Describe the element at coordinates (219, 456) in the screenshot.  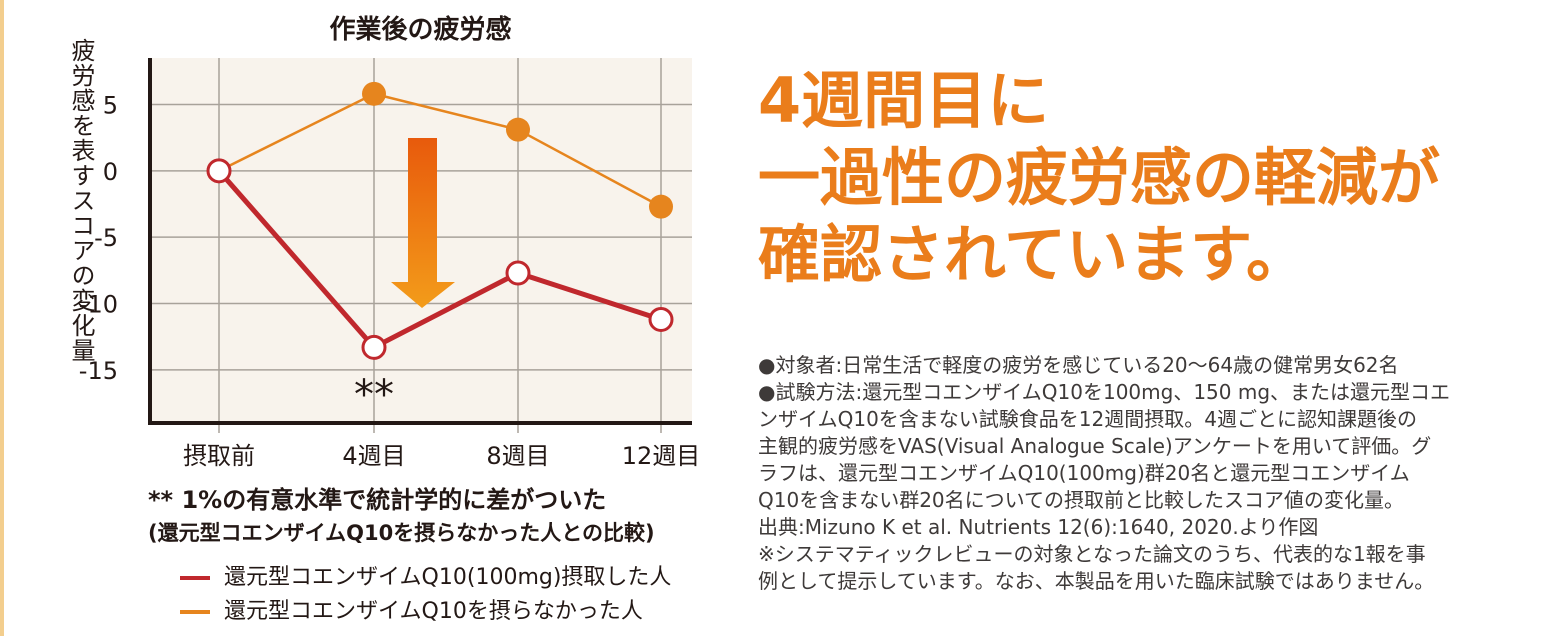
I see `x-tick-label: 摂取前` at that location.